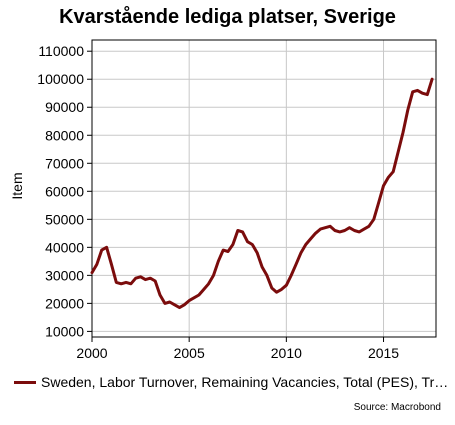 This screenshot has height=425, width=455. What do you see at coordinates (61, 51) in the screenshot?
I see `y-tick-label: 110000` at bounding box center [61, 51].